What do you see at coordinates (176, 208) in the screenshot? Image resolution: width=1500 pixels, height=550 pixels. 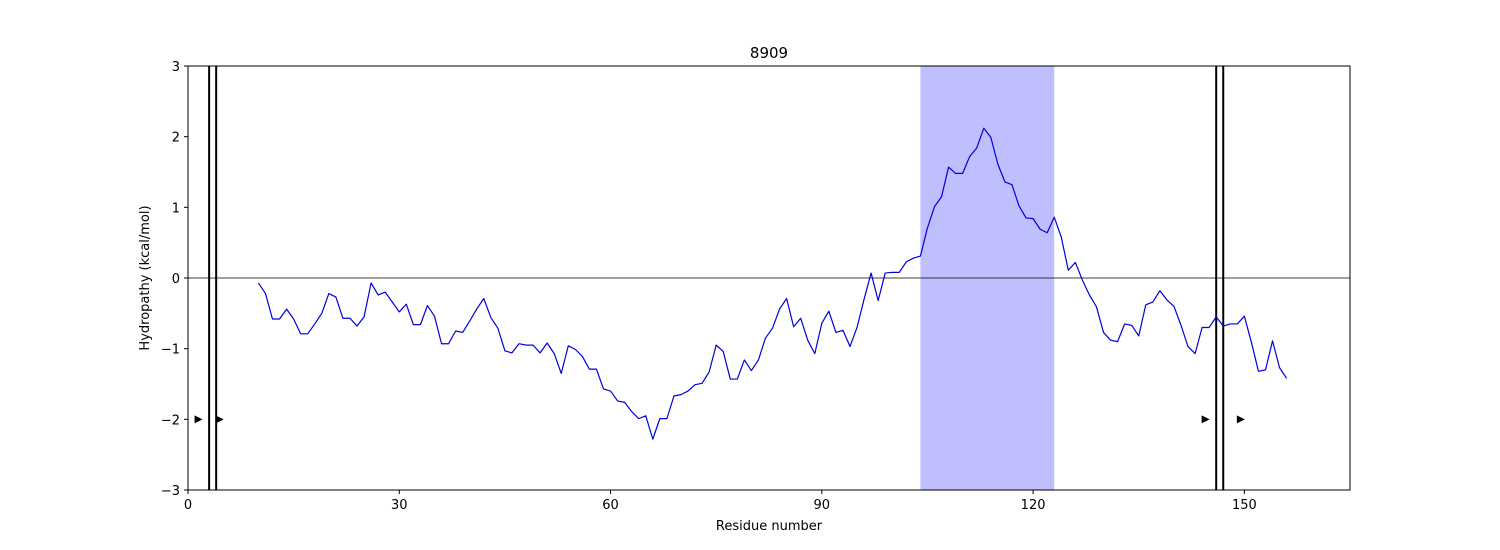 I see `y-tick-label: 1` at bounding box center [176, 208].